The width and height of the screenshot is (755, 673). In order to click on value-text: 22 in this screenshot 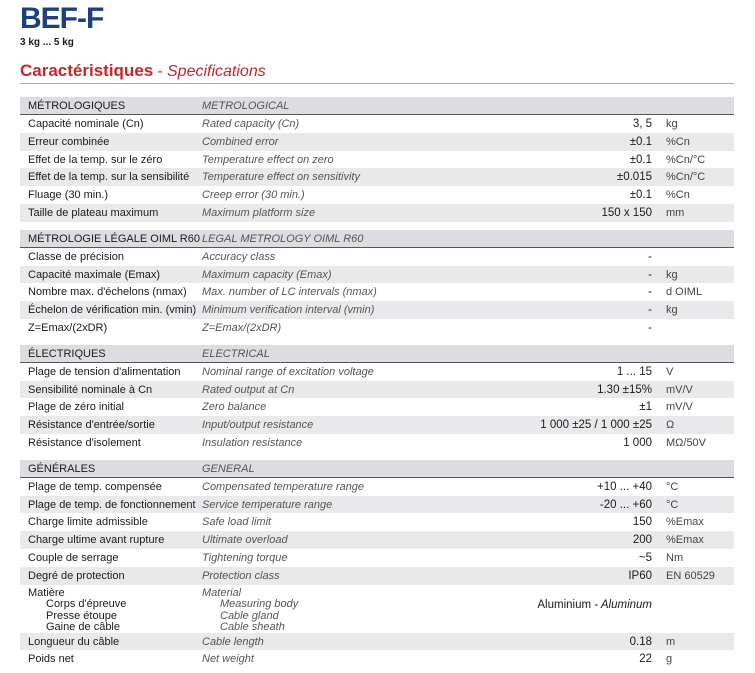, I will do `click(645, 659)`.